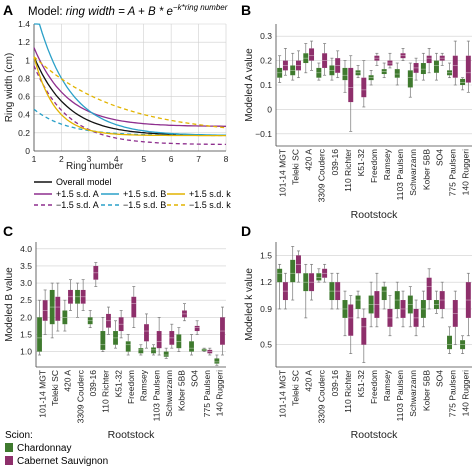  Describe the element at coordinates (143, 159) in the screenshot. I see `x-tick-label: 5` at that location.